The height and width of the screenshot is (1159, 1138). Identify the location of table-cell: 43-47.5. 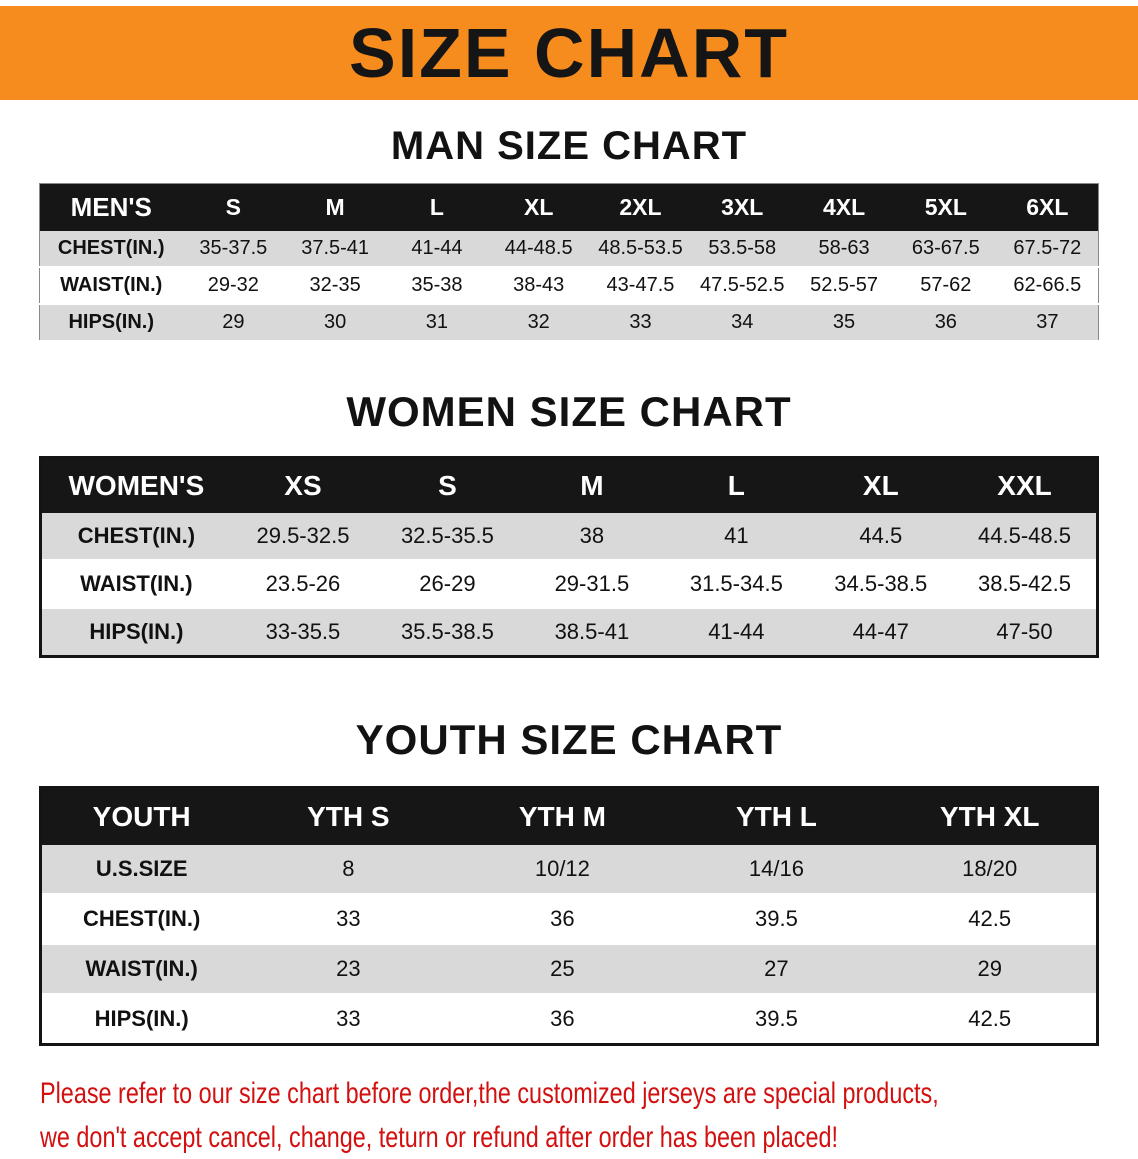
(641, 285).